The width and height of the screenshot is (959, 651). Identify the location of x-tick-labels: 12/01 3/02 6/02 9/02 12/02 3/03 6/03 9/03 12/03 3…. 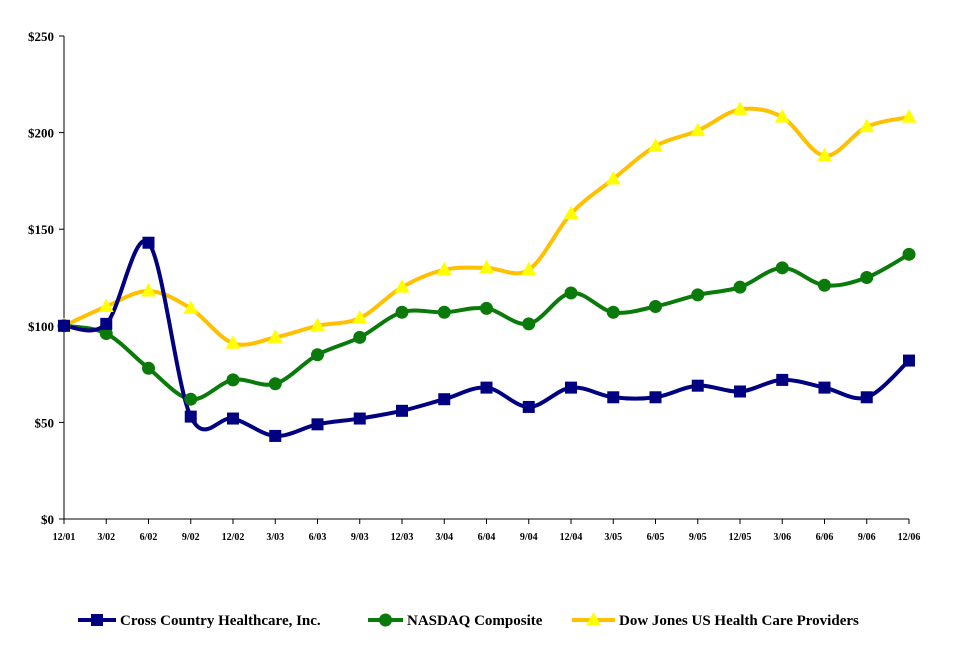
(487, 537).